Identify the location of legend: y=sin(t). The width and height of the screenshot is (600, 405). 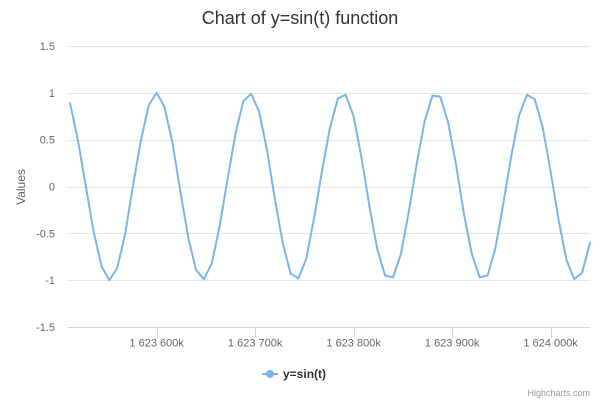
(294, 374).